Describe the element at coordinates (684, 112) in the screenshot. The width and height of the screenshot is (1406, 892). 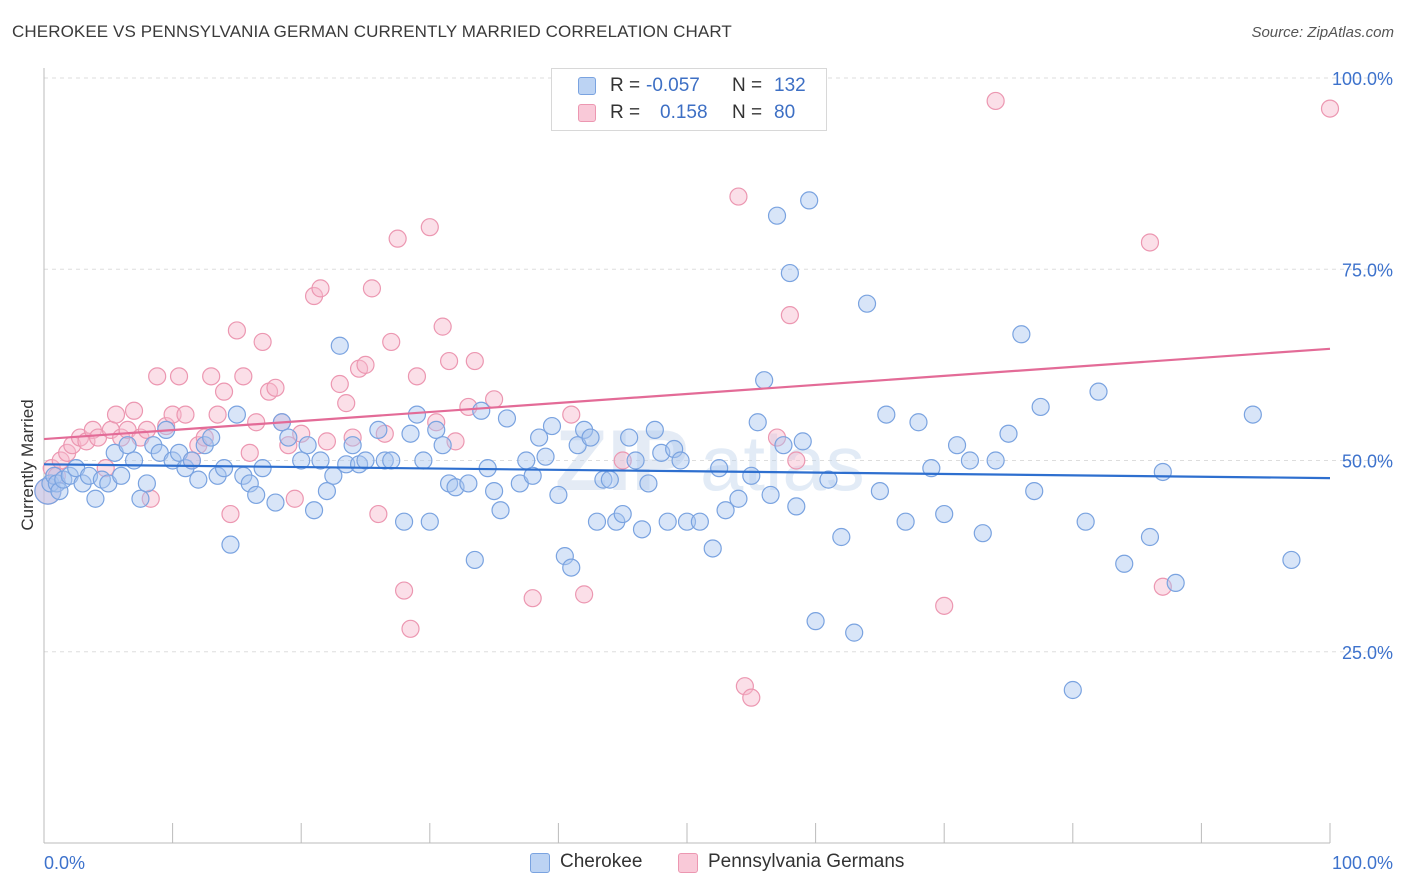
I see `legend-r-value: 0.158` at that location.